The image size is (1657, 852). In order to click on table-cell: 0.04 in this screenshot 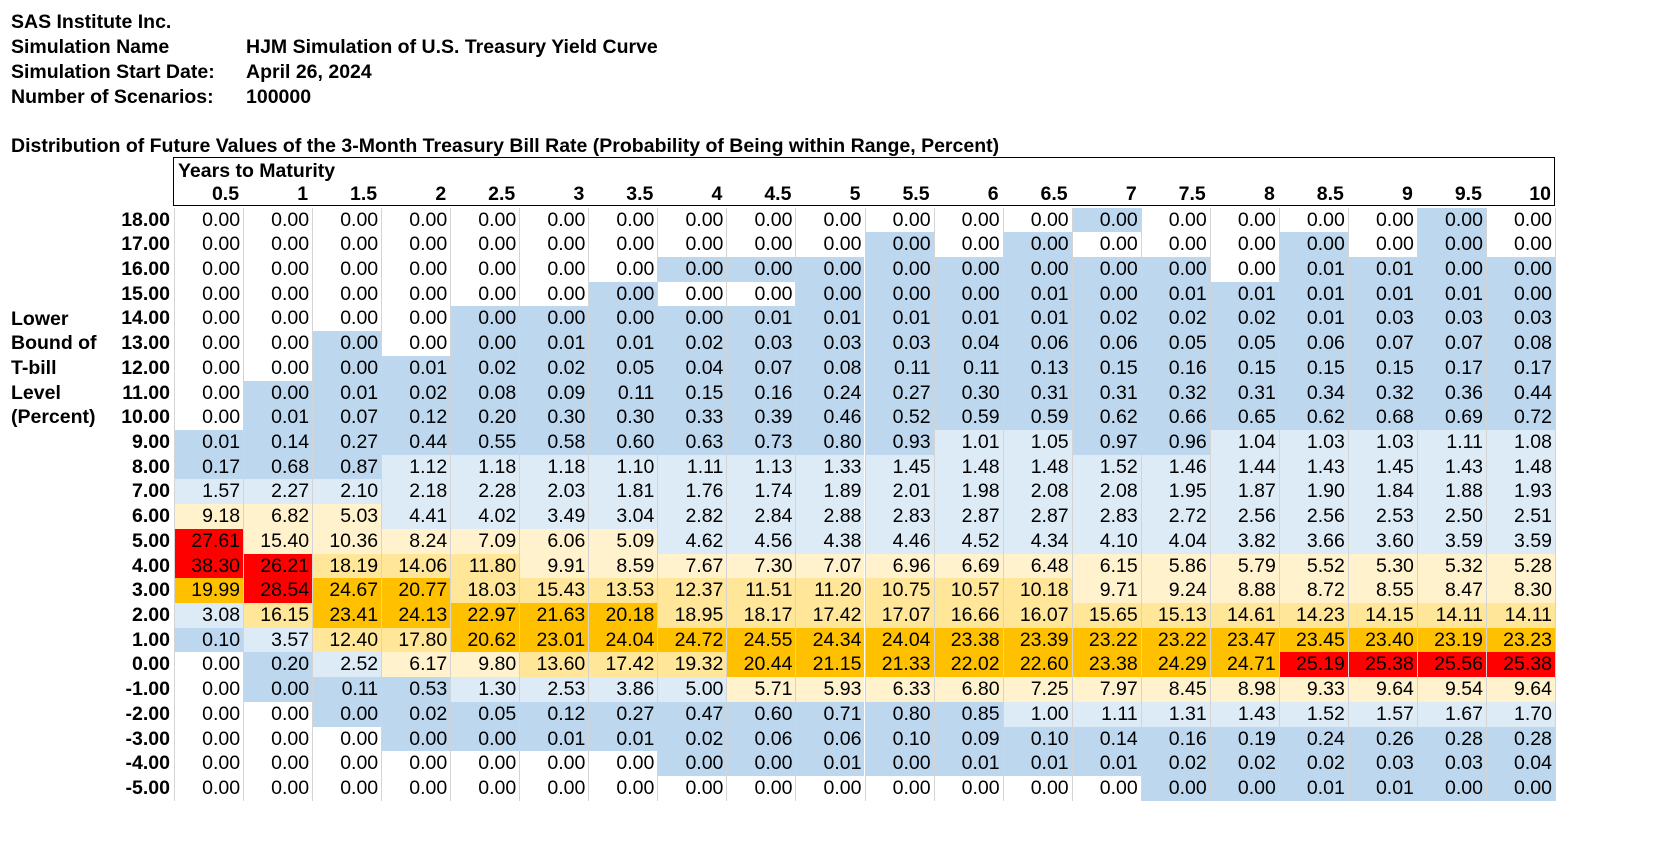, I will do `click(1520, 764)`.